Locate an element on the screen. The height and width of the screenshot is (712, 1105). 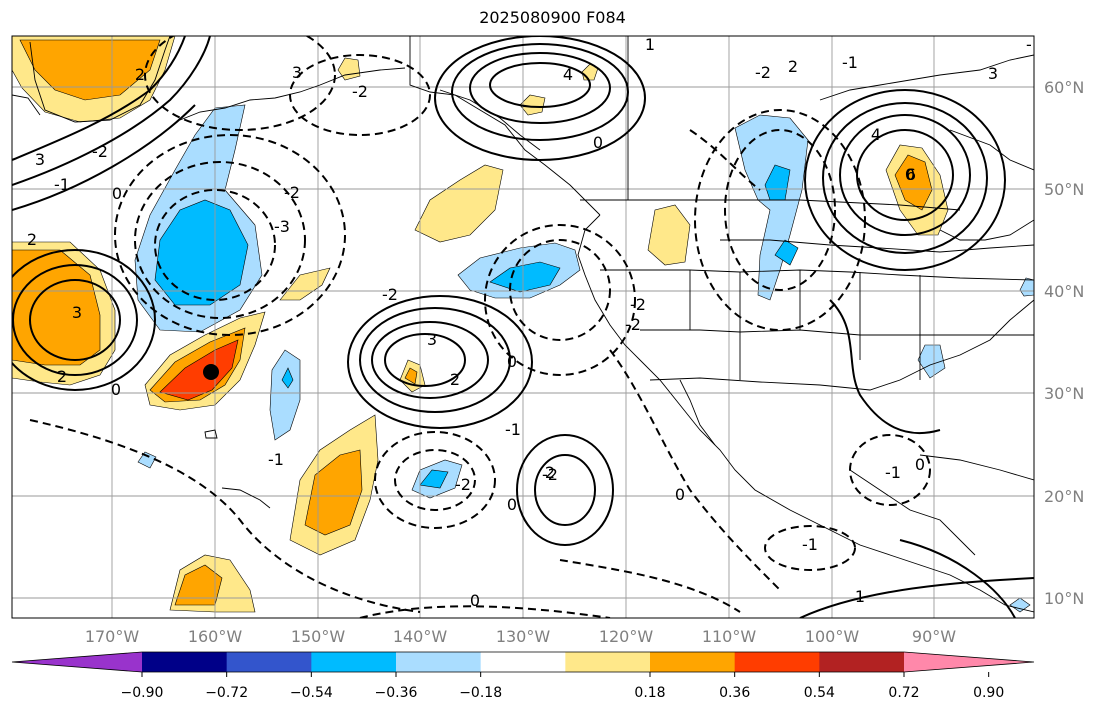
lat-tick-label: 60°N is located at coordinates (1064, 87).